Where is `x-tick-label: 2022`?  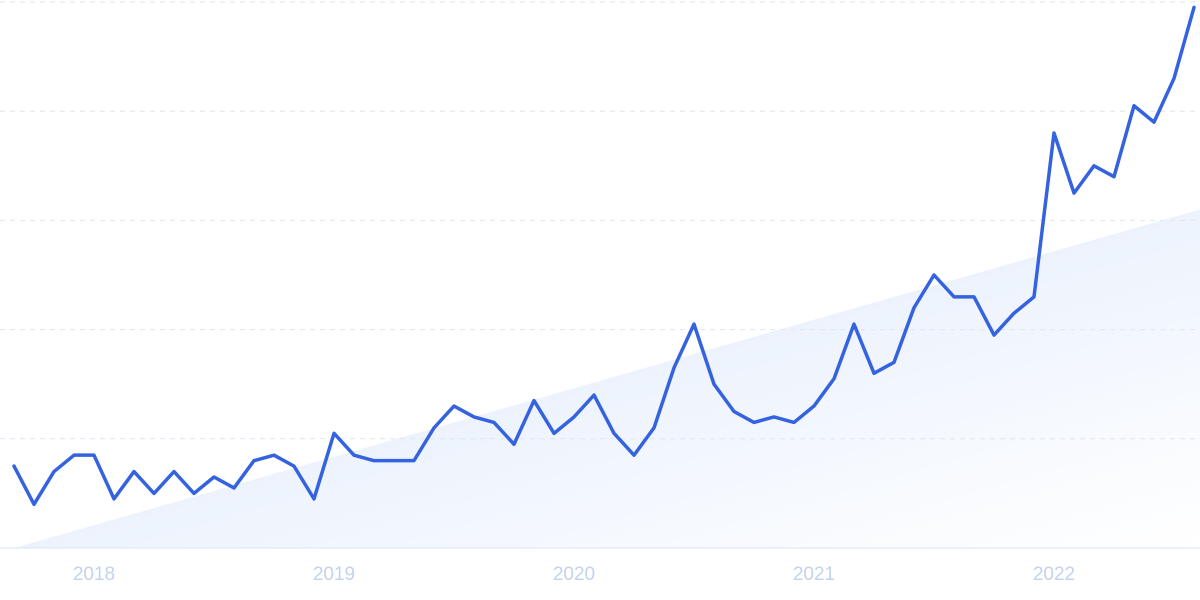
x-tick-label: 2022 is located at coordinates (1054, 574).